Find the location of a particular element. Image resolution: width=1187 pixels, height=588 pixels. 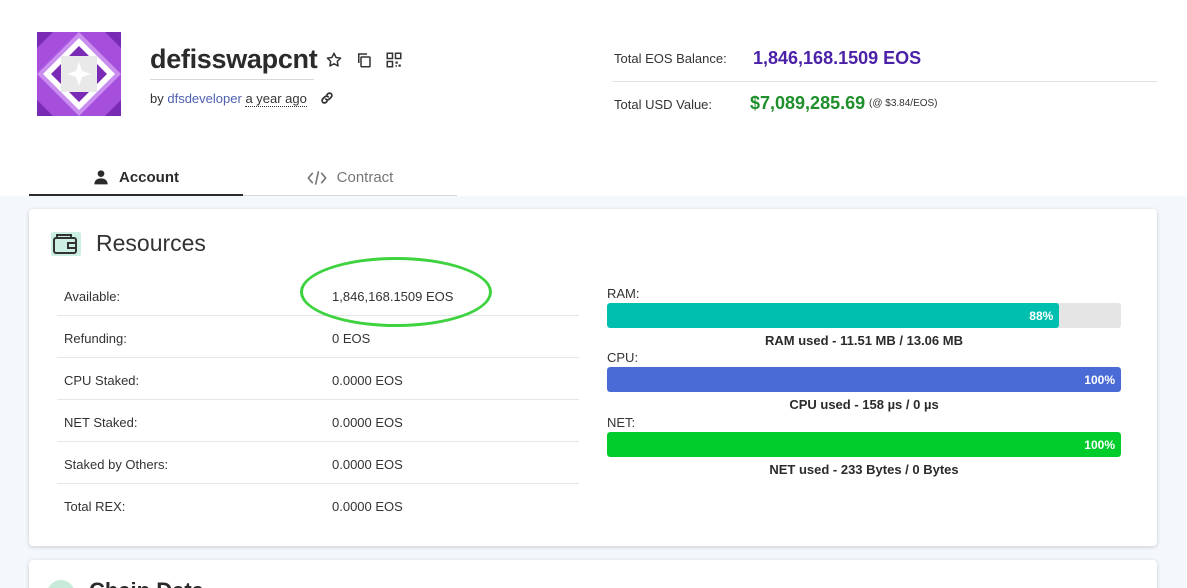

tab-account: Account is located at coordinates (136, 178).